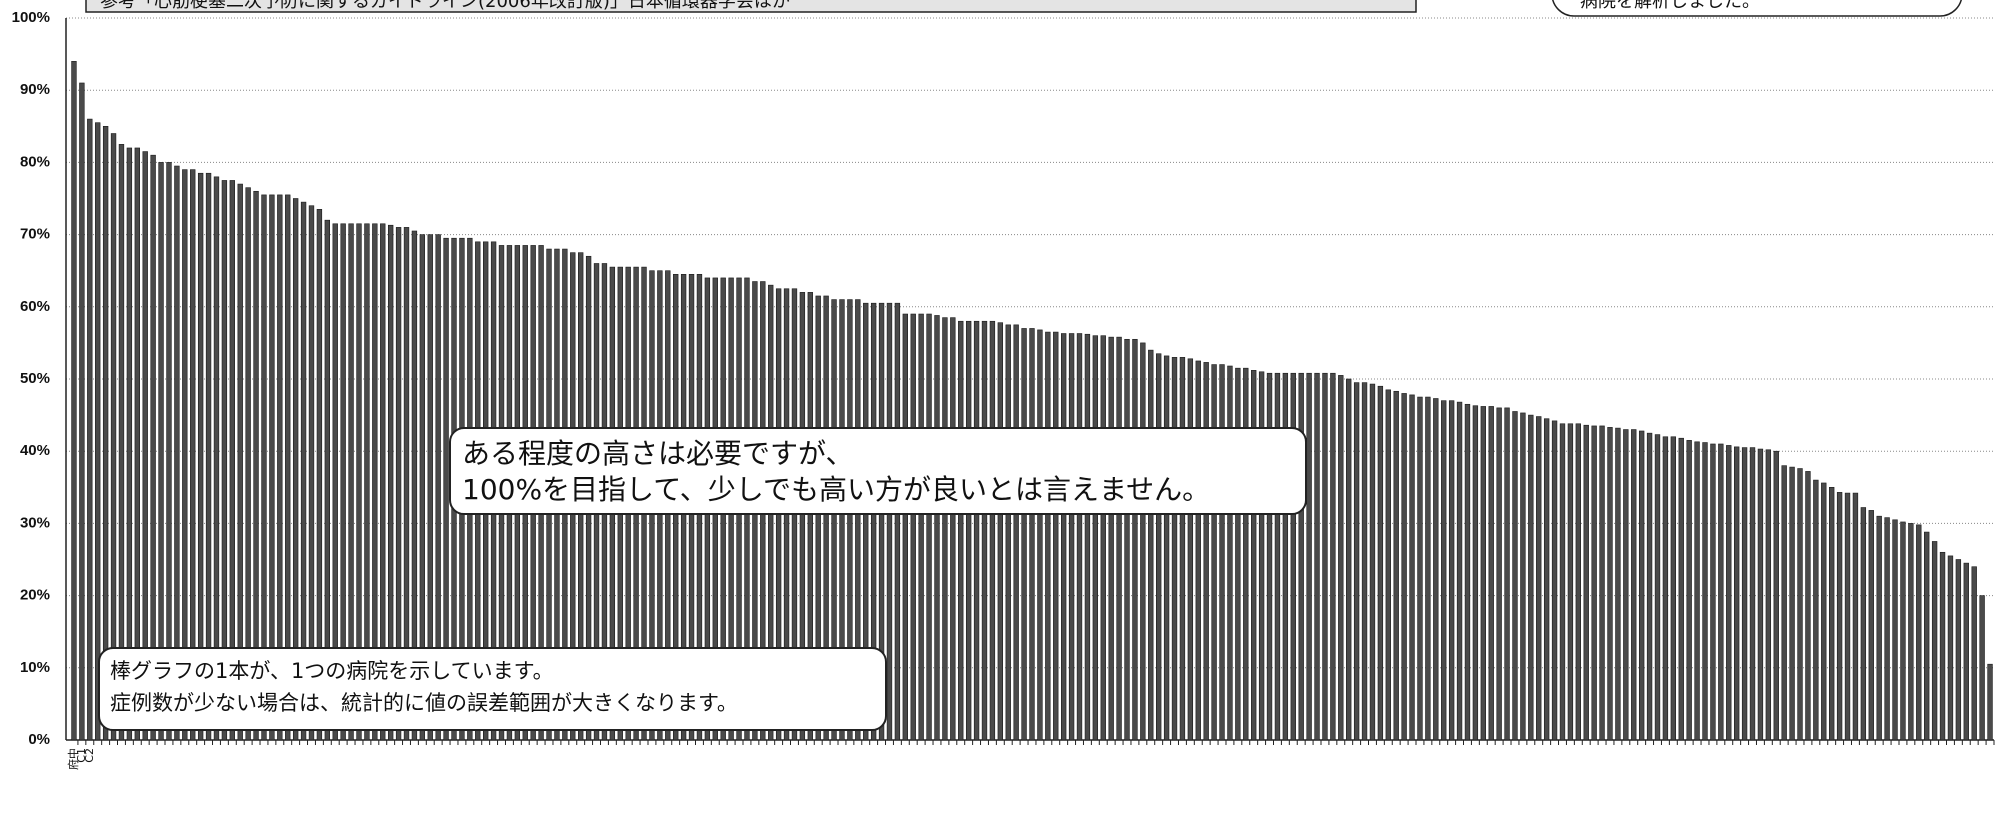  I want to click on y-tick-label: 20%, so click(35, 595).